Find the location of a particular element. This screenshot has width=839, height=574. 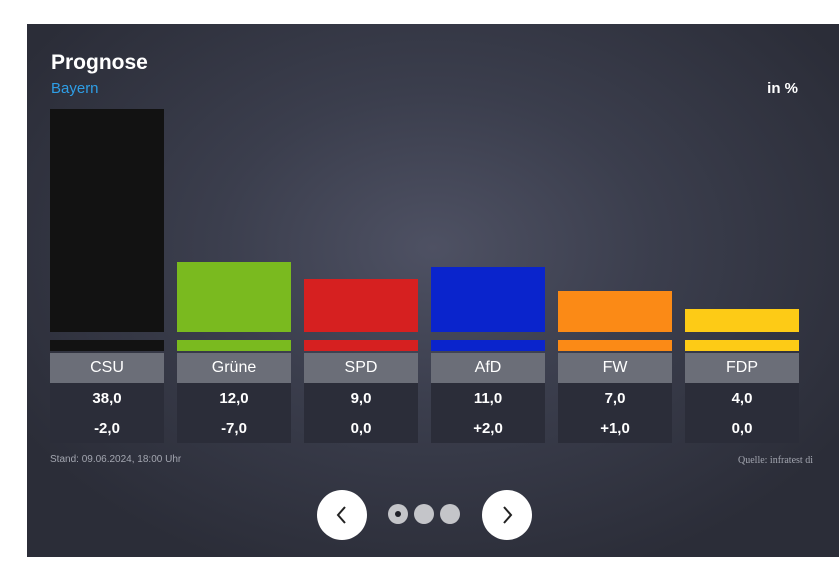

bar-spd is located at coordinates (361, 305).